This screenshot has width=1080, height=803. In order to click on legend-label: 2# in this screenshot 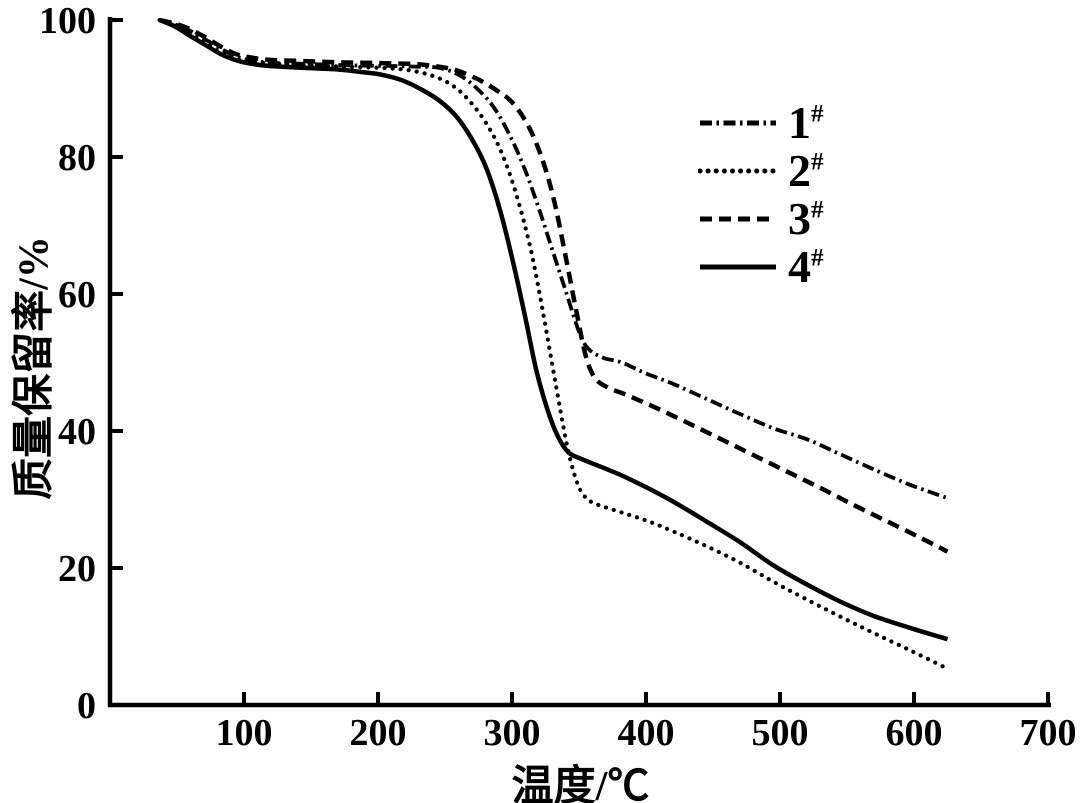, I will do `click(806, 170)`.